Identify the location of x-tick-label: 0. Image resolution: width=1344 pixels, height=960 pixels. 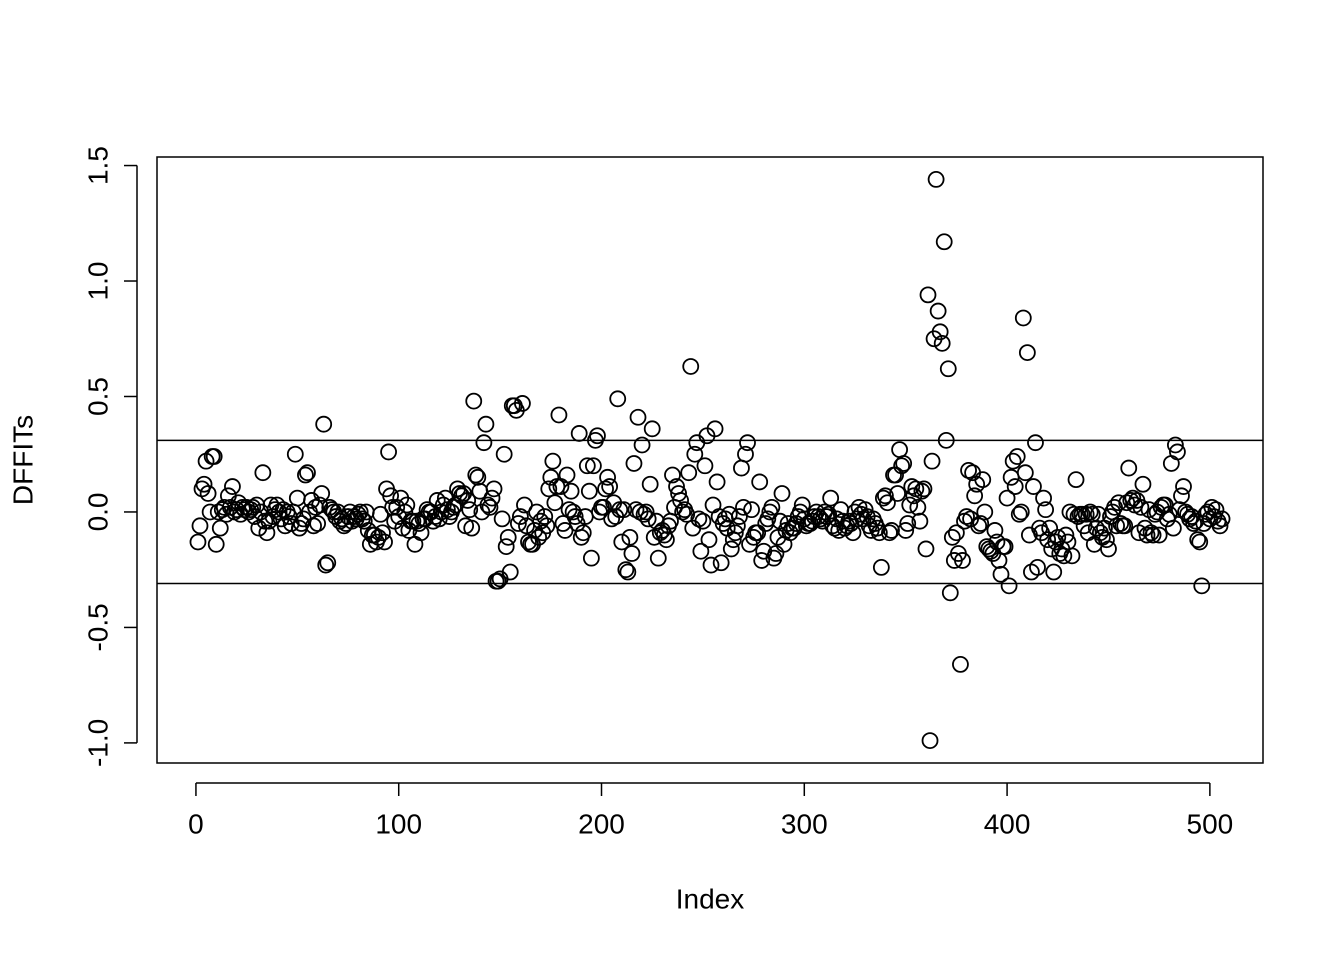
(196, 823).